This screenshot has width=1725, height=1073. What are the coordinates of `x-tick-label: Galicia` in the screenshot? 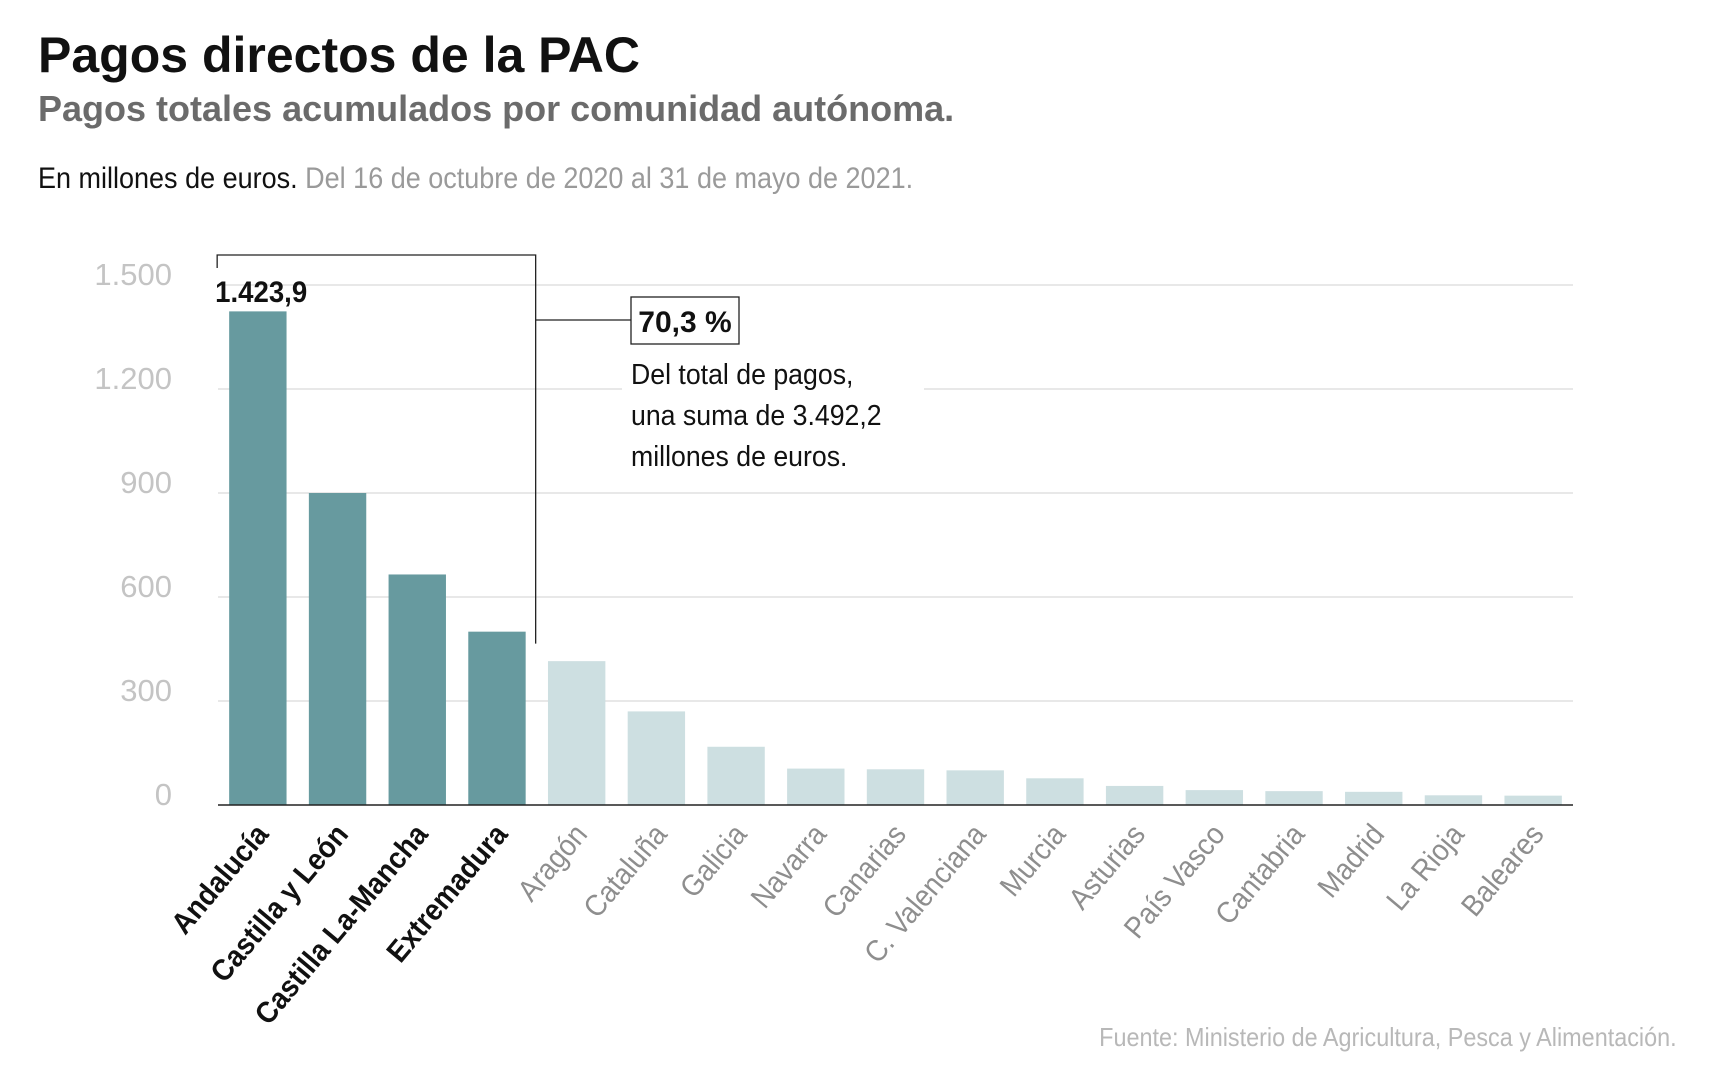 It's located at (714, 861).